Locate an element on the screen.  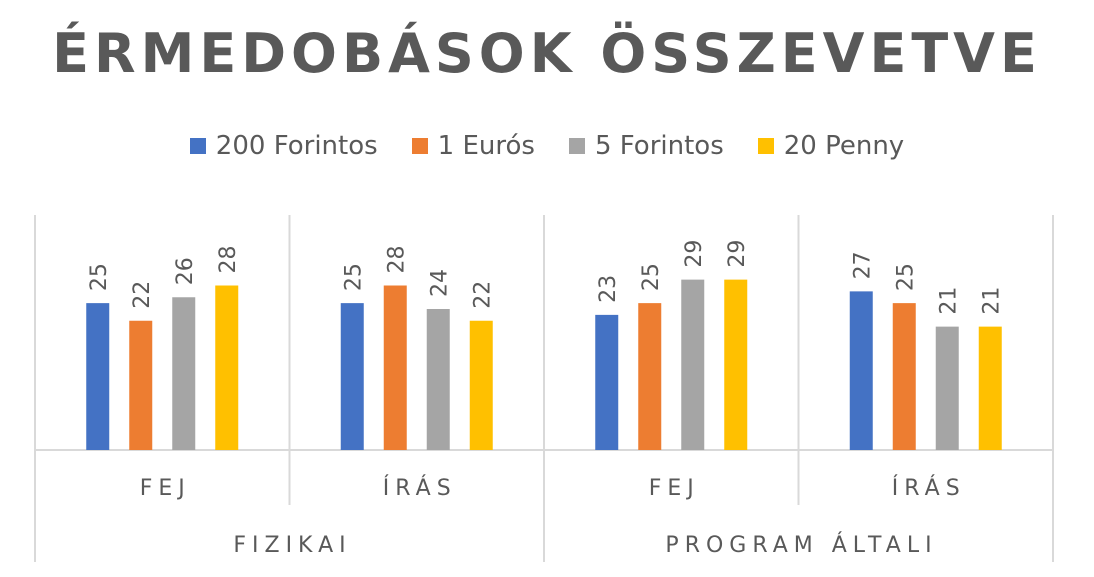
legend-item-5-forintos: 5 Forintos is located at coordinates (646, 146).